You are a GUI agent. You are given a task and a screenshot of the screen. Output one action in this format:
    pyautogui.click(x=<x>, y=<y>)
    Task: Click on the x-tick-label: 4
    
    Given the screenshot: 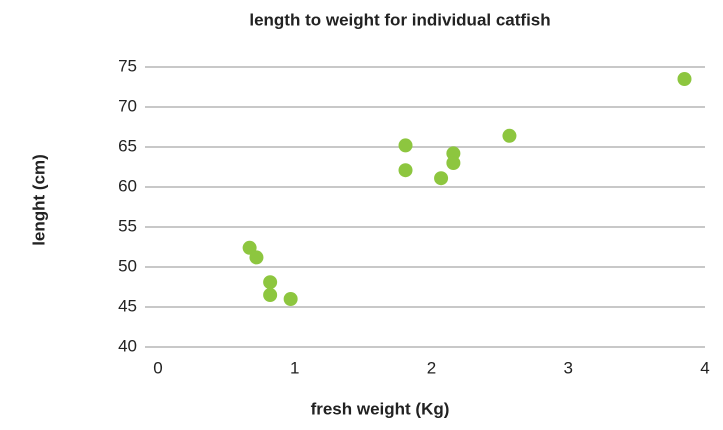 What is the action you would take?
    pyautogui.click(x=704, y=367)
    